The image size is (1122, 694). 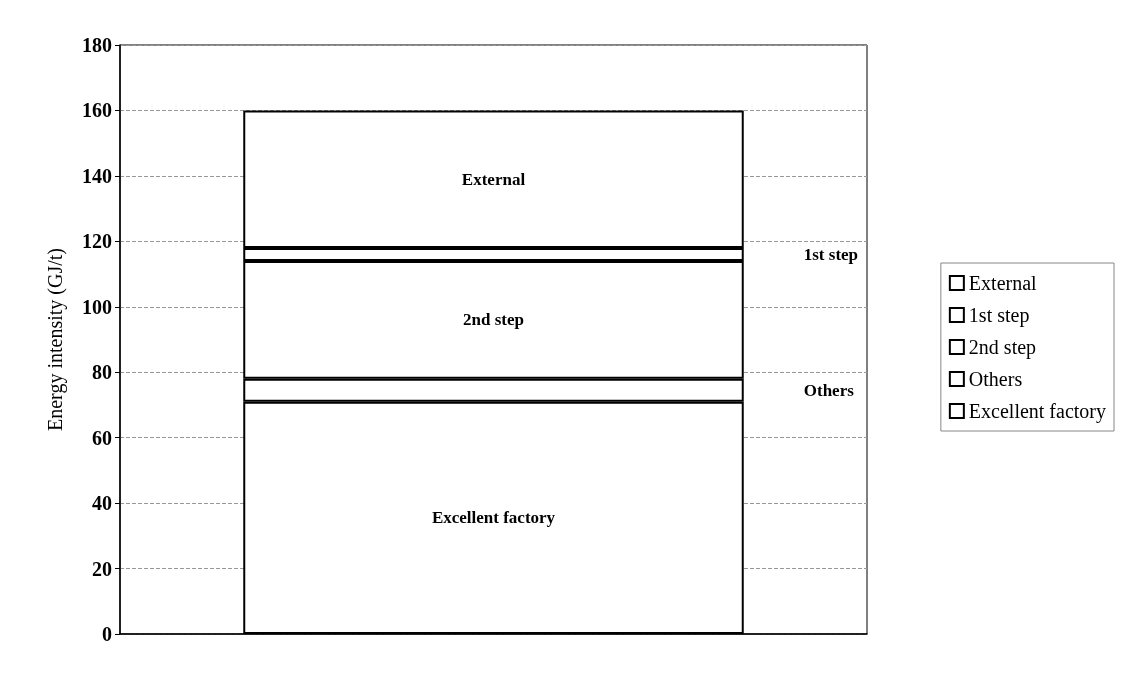 What do you see at coordinates (1003, 283) in the screenshot?
I see `legend-label: External` at bounding box center [1003, 283].